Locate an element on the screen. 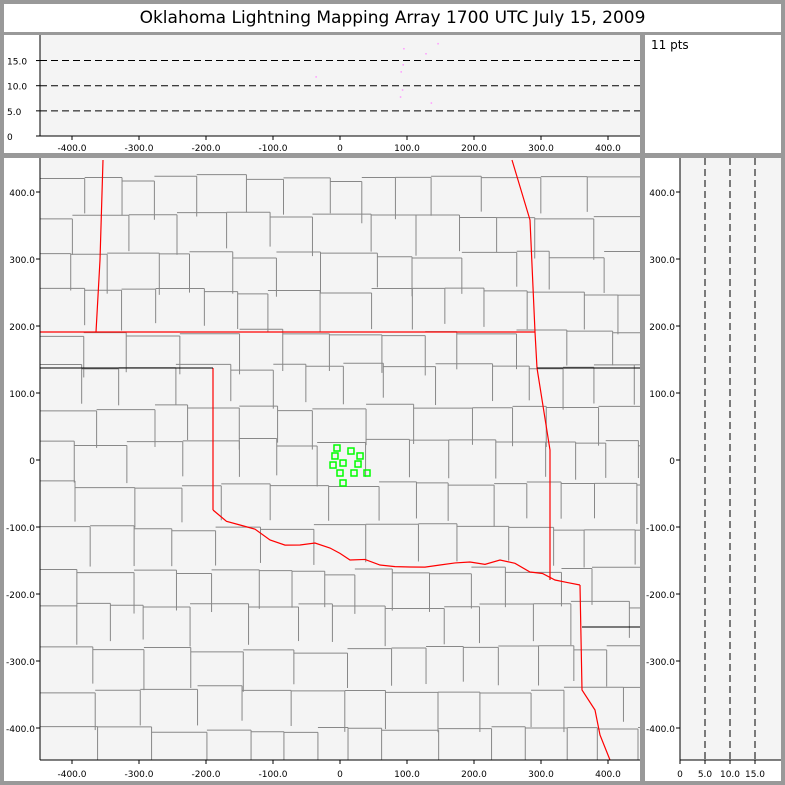  x-tick-label: 10.0 is located at coordinates (730, 775).